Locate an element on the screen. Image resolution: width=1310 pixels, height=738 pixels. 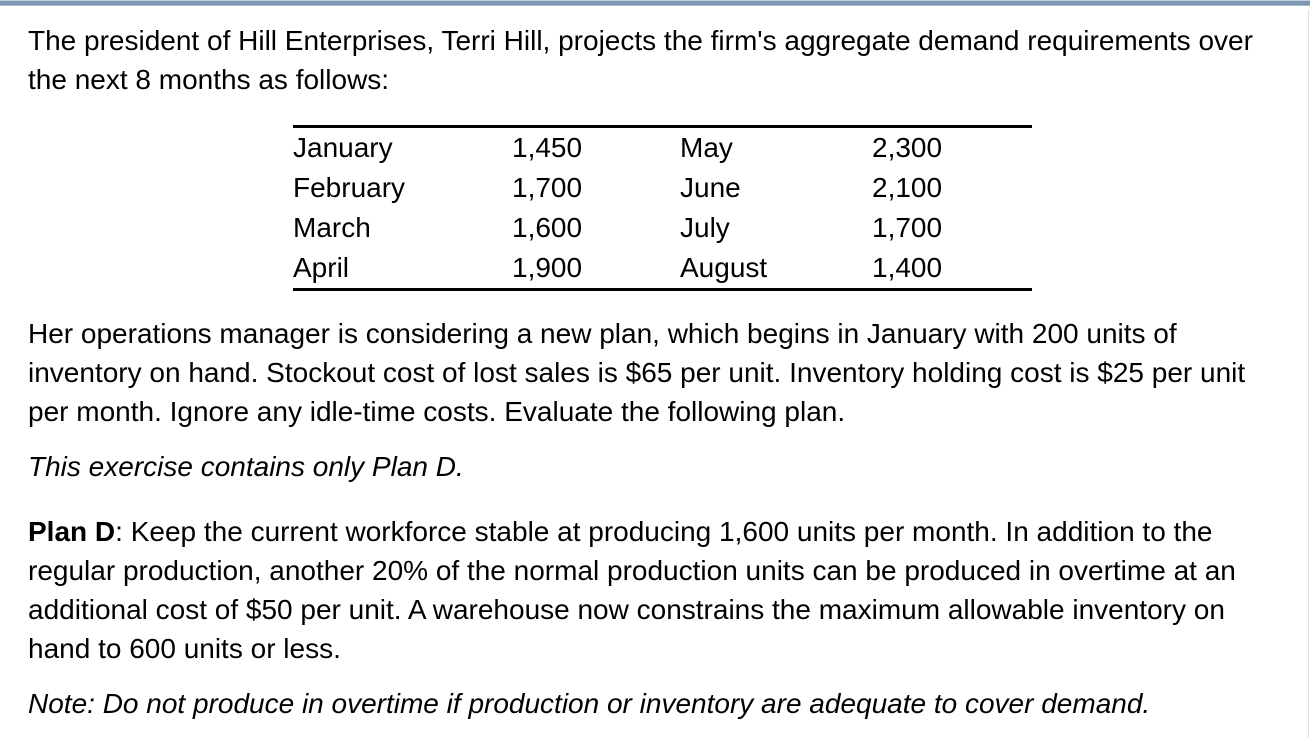
table-row: February 1,700 June 2,100 is located at coordinates (662, 188).